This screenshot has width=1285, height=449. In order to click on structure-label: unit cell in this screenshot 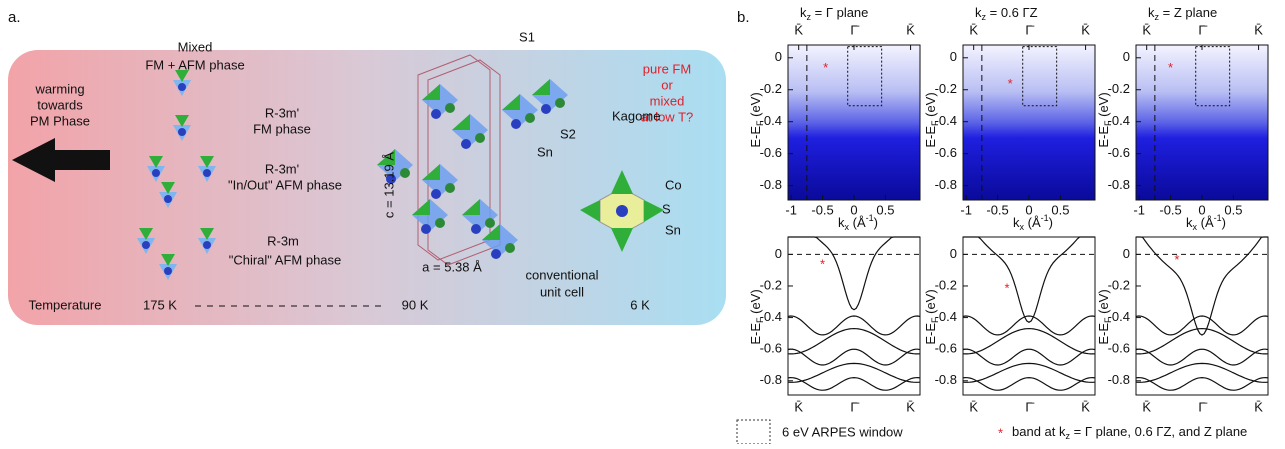, I will do `click(562, 291)`.